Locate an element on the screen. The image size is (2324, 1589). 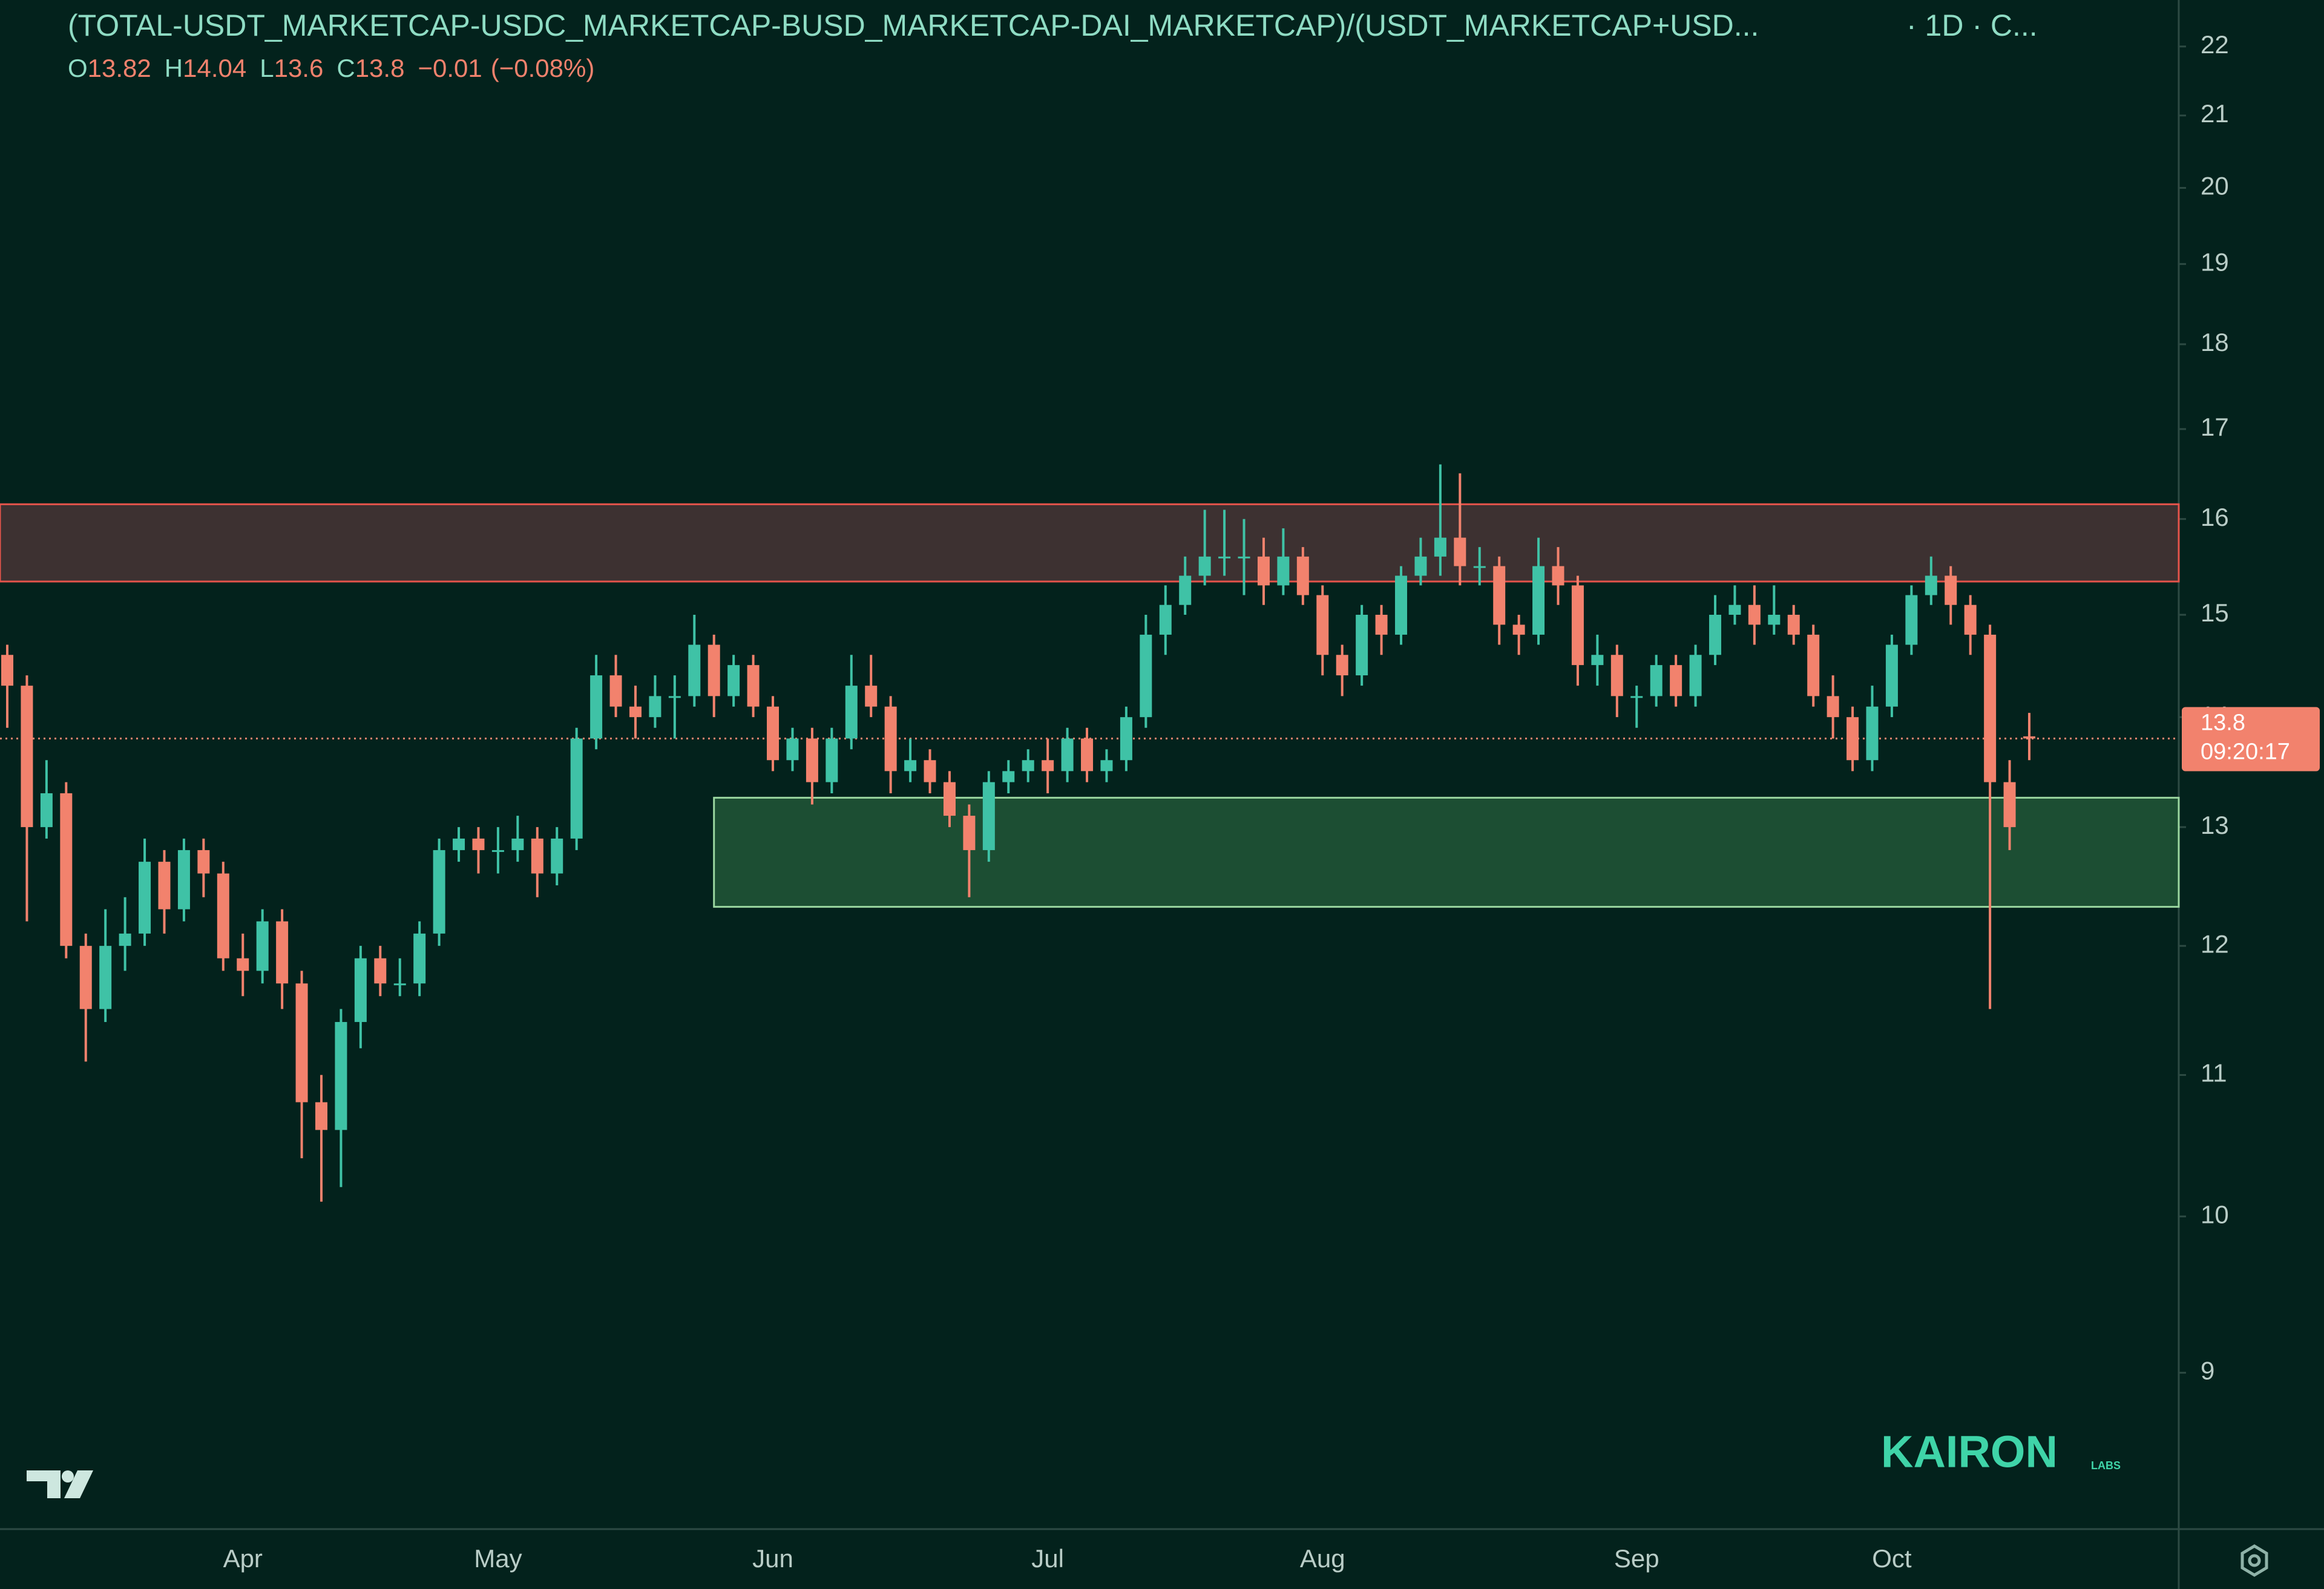
y-tick-label: 20 is located at coordinates (2215, 186).